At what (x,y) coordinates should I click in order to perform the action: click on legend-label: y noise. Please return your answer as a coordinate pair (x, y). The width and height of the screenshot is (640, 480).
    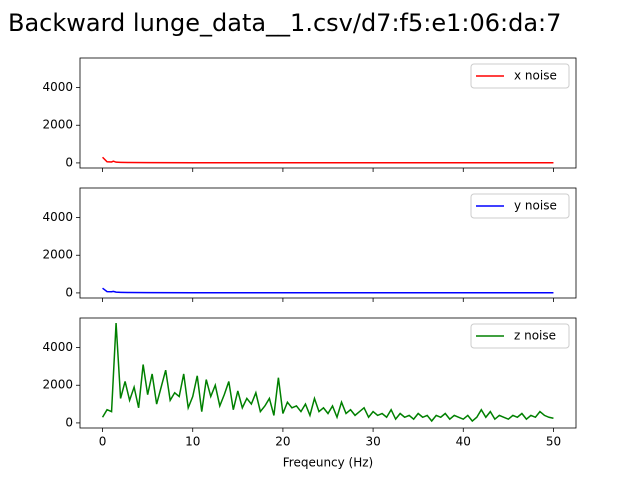
    Looking at the image, I should click on (535, 206).